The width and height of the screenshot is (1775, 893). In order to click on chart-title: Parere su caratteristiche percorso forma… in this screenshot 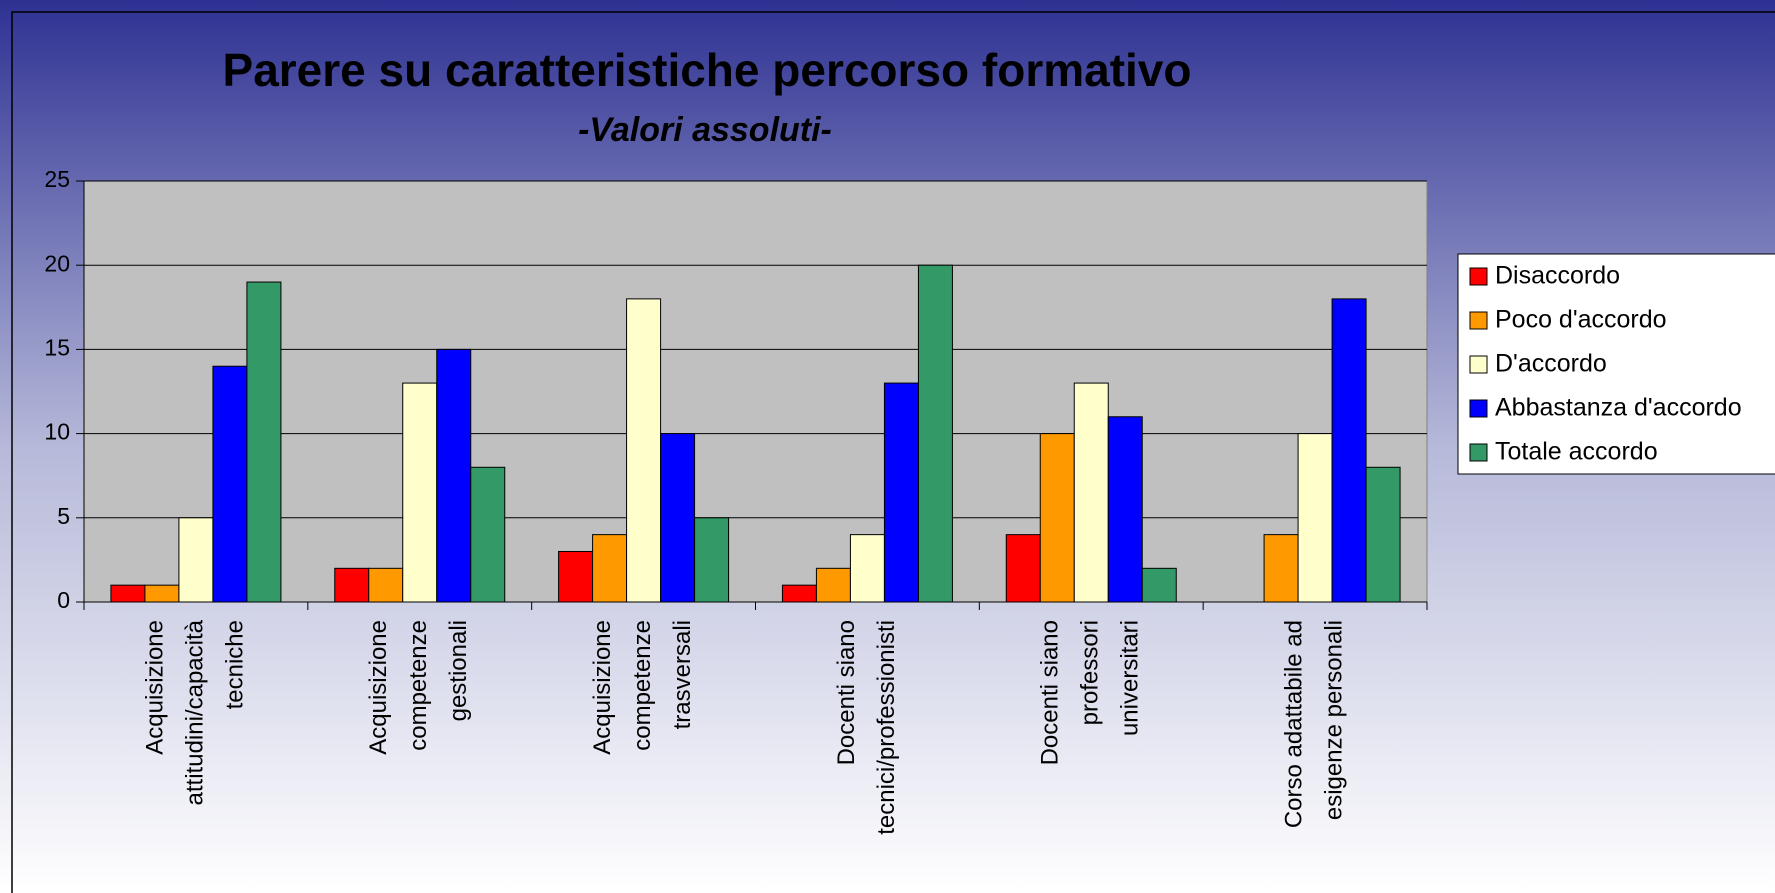, I will do `click(707, 70)`.